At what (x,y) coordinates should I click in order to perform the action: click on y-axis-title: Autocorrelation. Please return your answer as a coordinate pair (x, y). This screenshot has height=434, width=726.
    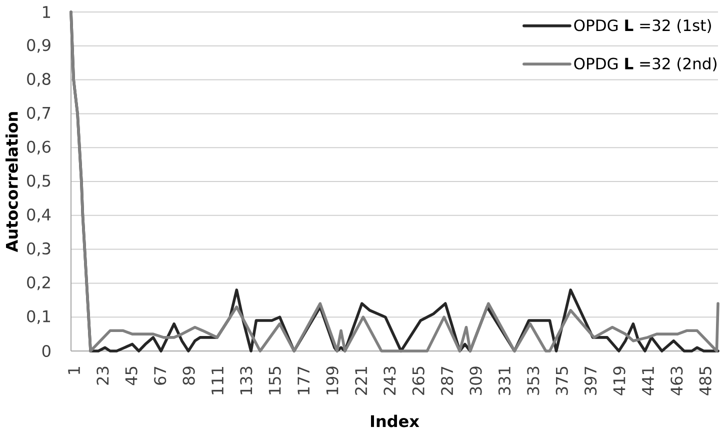
    Looking at the image, I should click on (12, 182).